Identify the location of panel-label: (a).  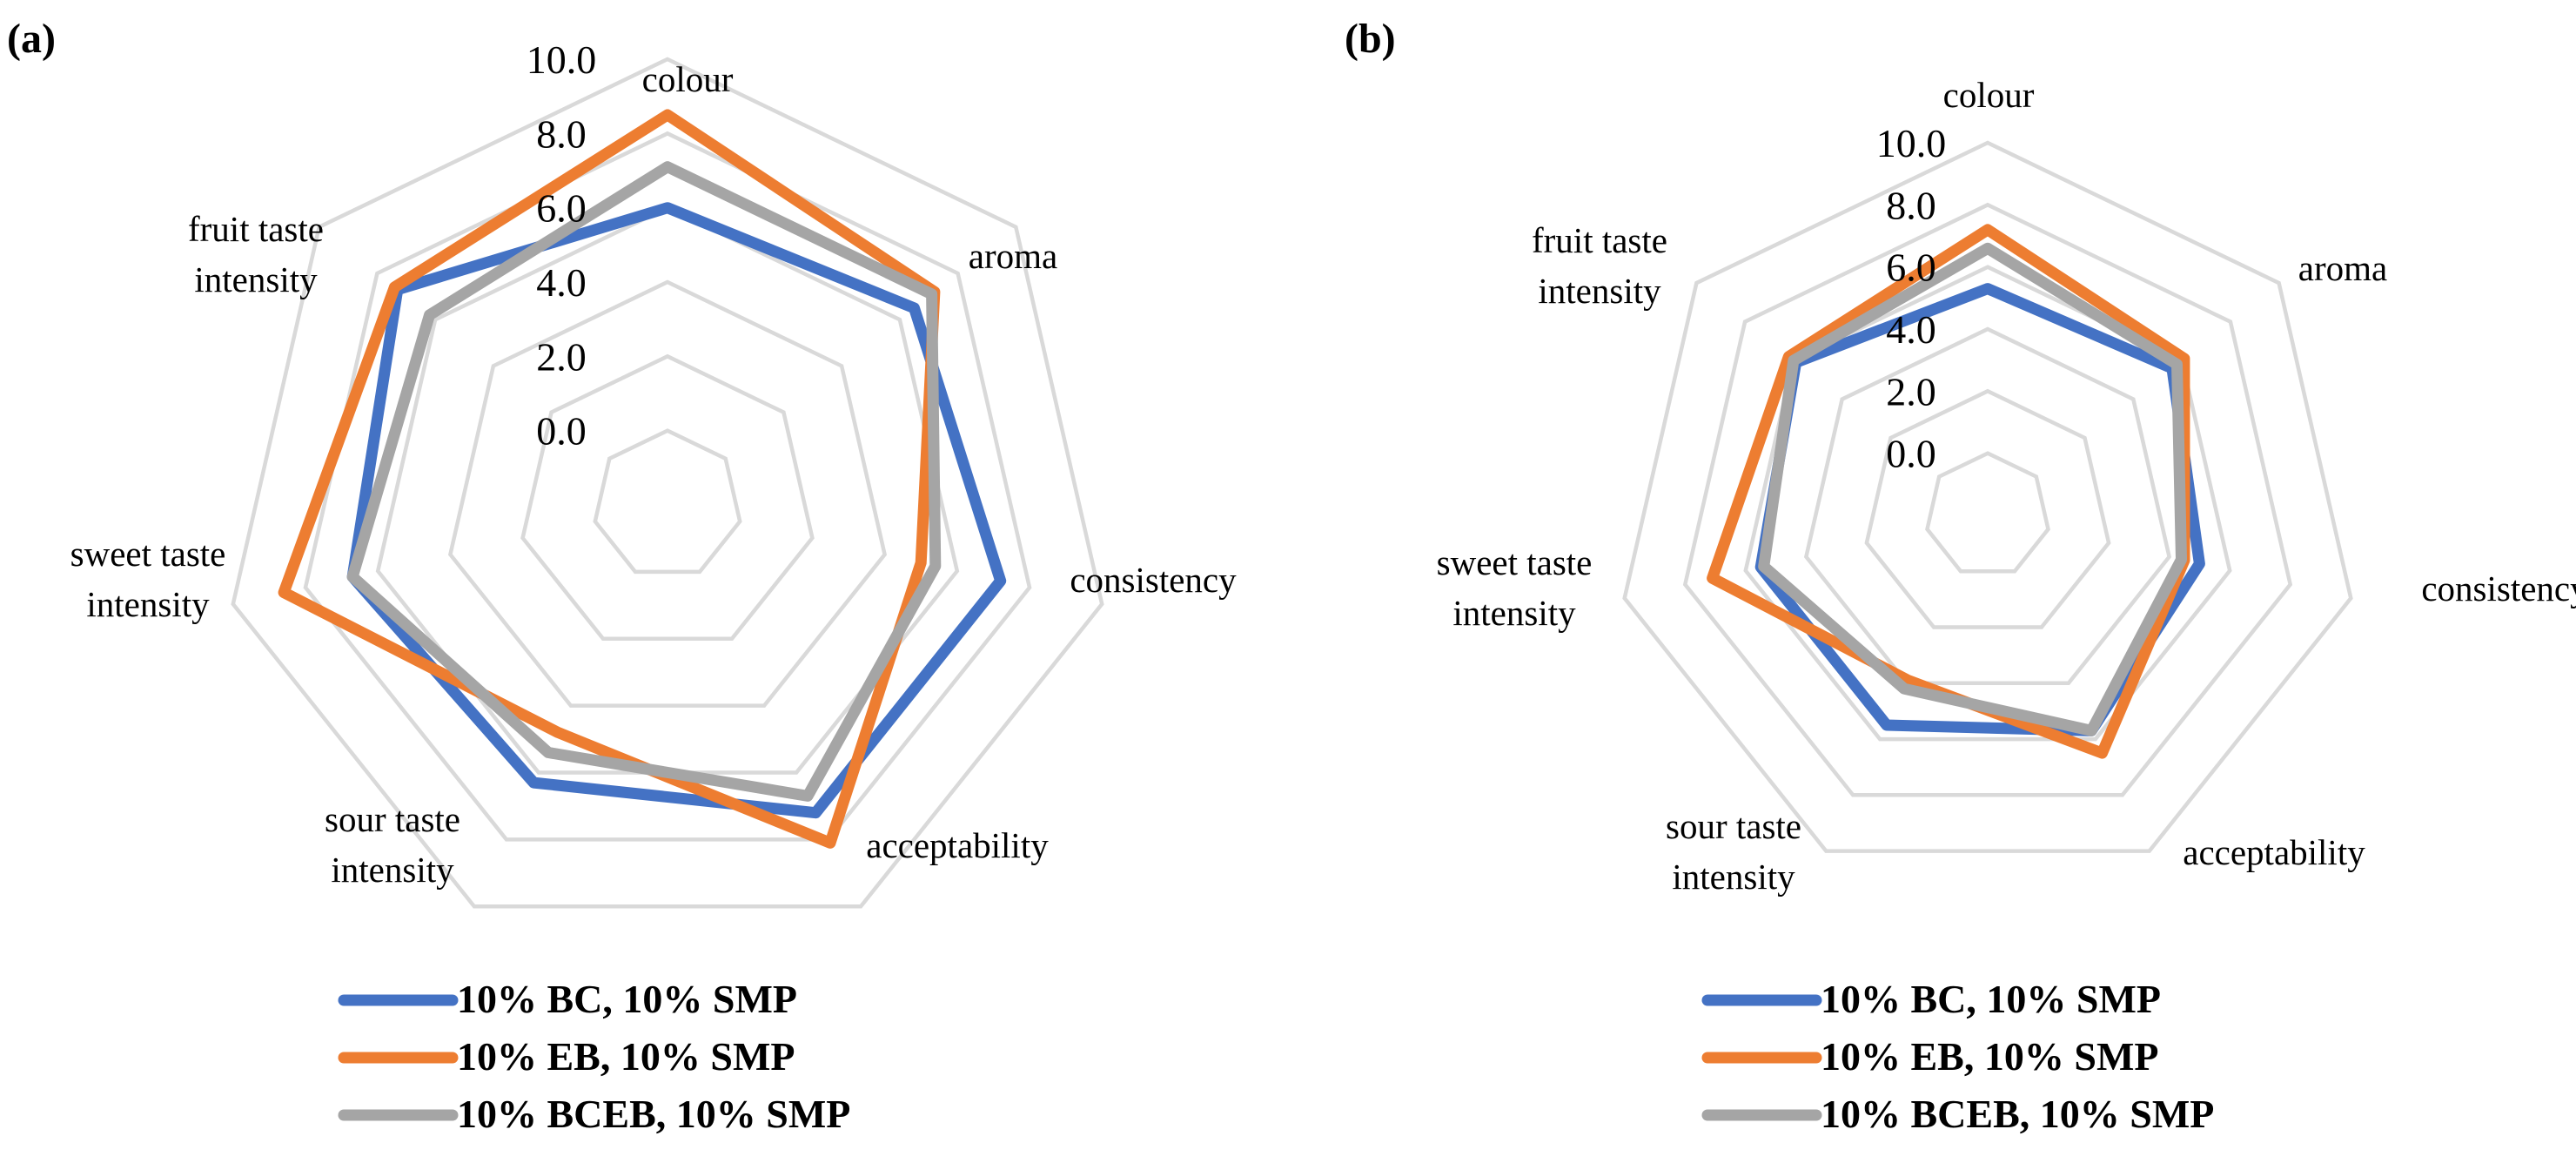
(32, 39).